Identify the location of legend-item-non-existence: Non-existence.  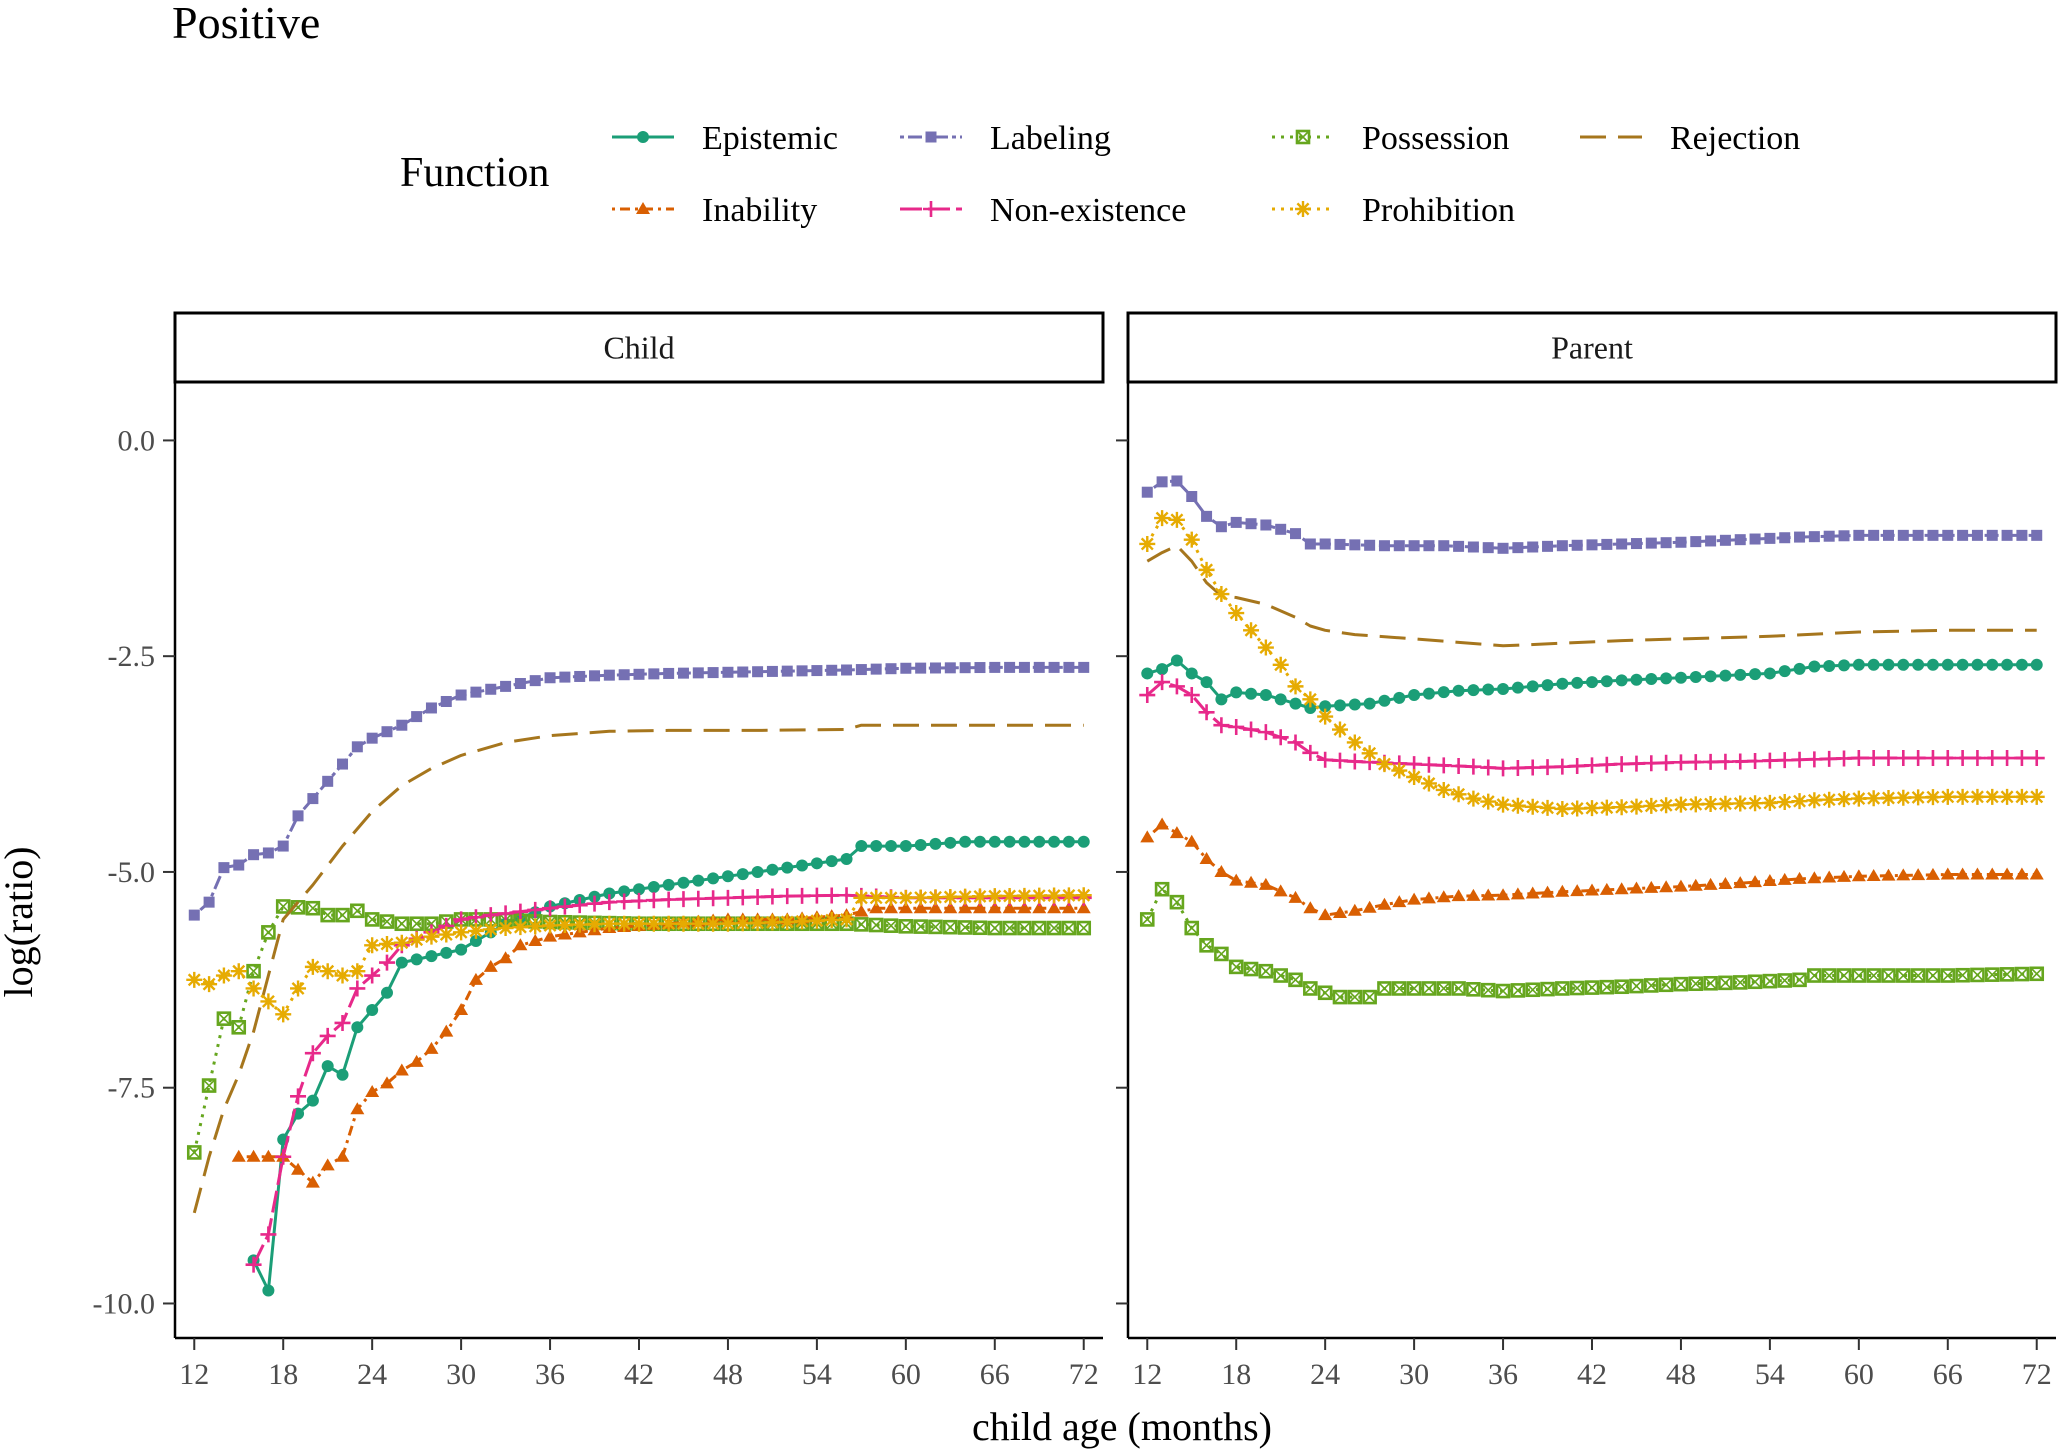
(1043, 210).